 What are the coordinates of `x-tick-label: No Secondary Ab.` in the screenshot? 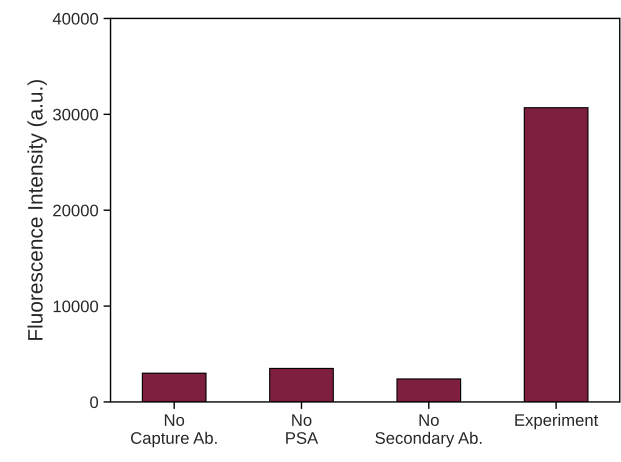 It's located at (428, 431).